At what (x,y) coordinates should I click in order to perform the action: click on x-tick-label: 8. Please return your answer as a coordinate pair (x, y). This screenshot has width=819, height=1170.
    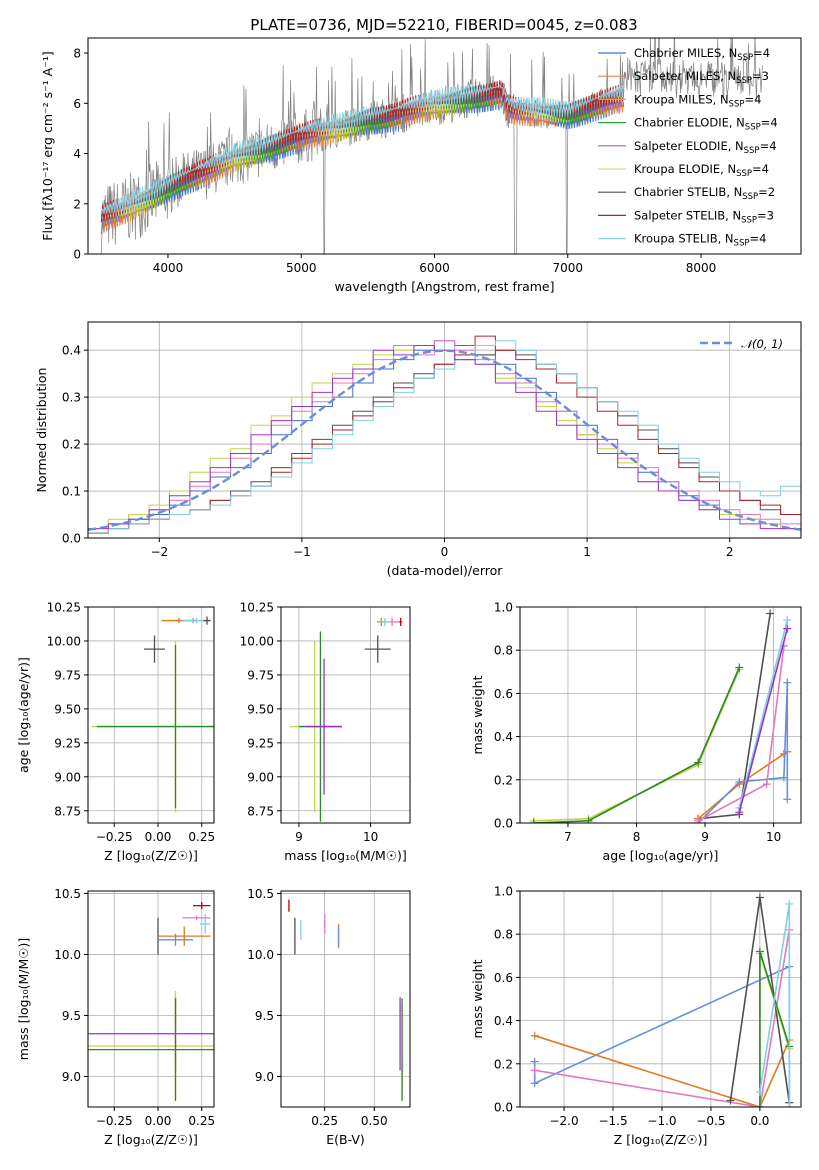
    Looking at the image, I should click on (637, 837).